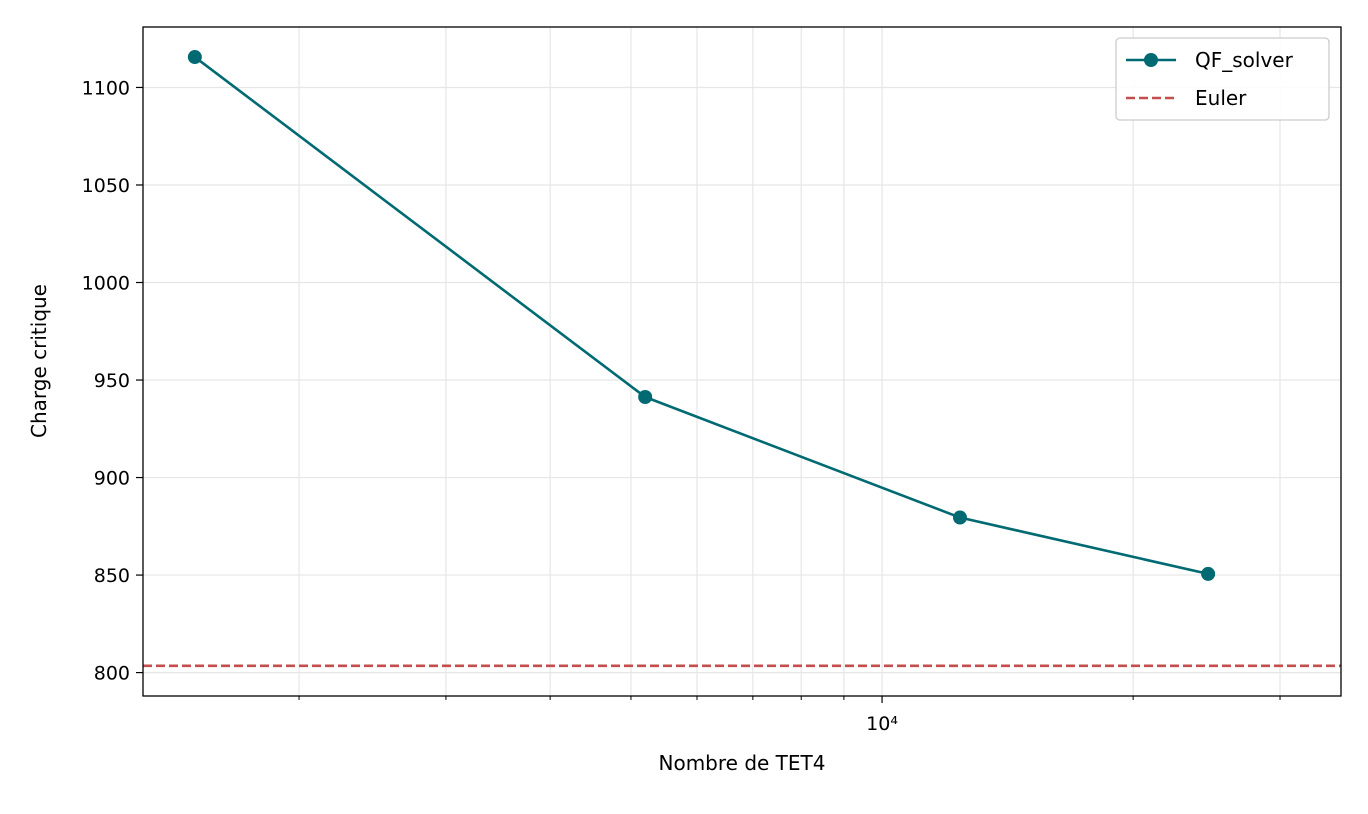 The image size is (1368, 814). I want to click on legend: QF_solver Euler, so click(1222, 79).